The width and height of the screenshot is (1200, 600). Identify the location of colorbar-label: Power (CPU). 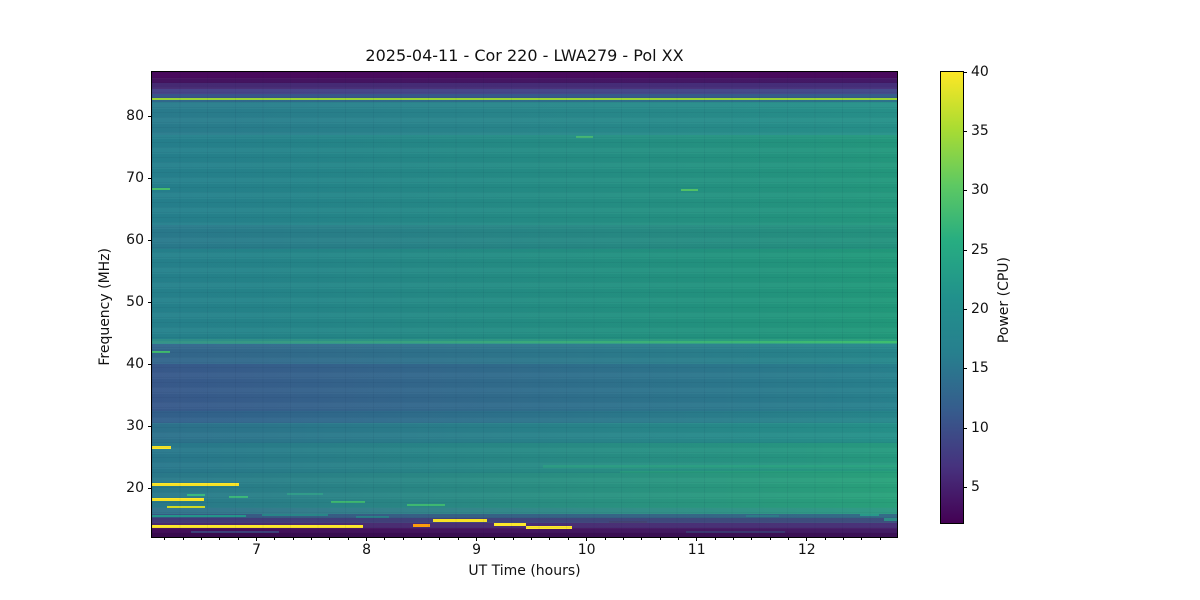
(1004, 300).